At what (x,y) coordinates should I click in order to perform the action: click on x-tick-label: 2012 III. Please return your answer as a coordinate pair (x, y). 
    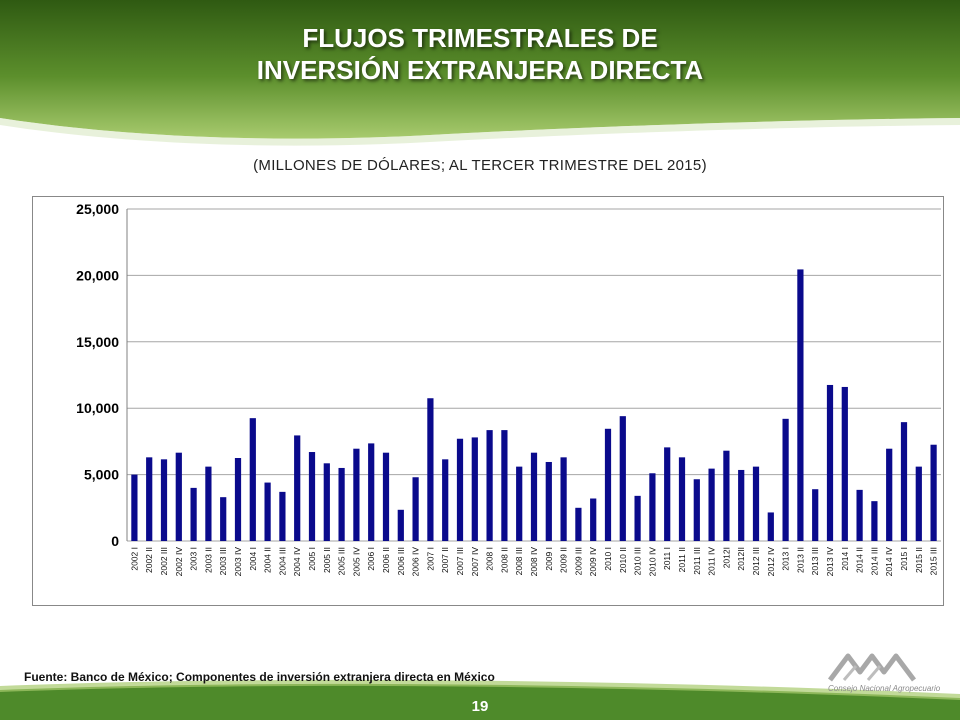
    Looking at the image, I should click on (756, 561).